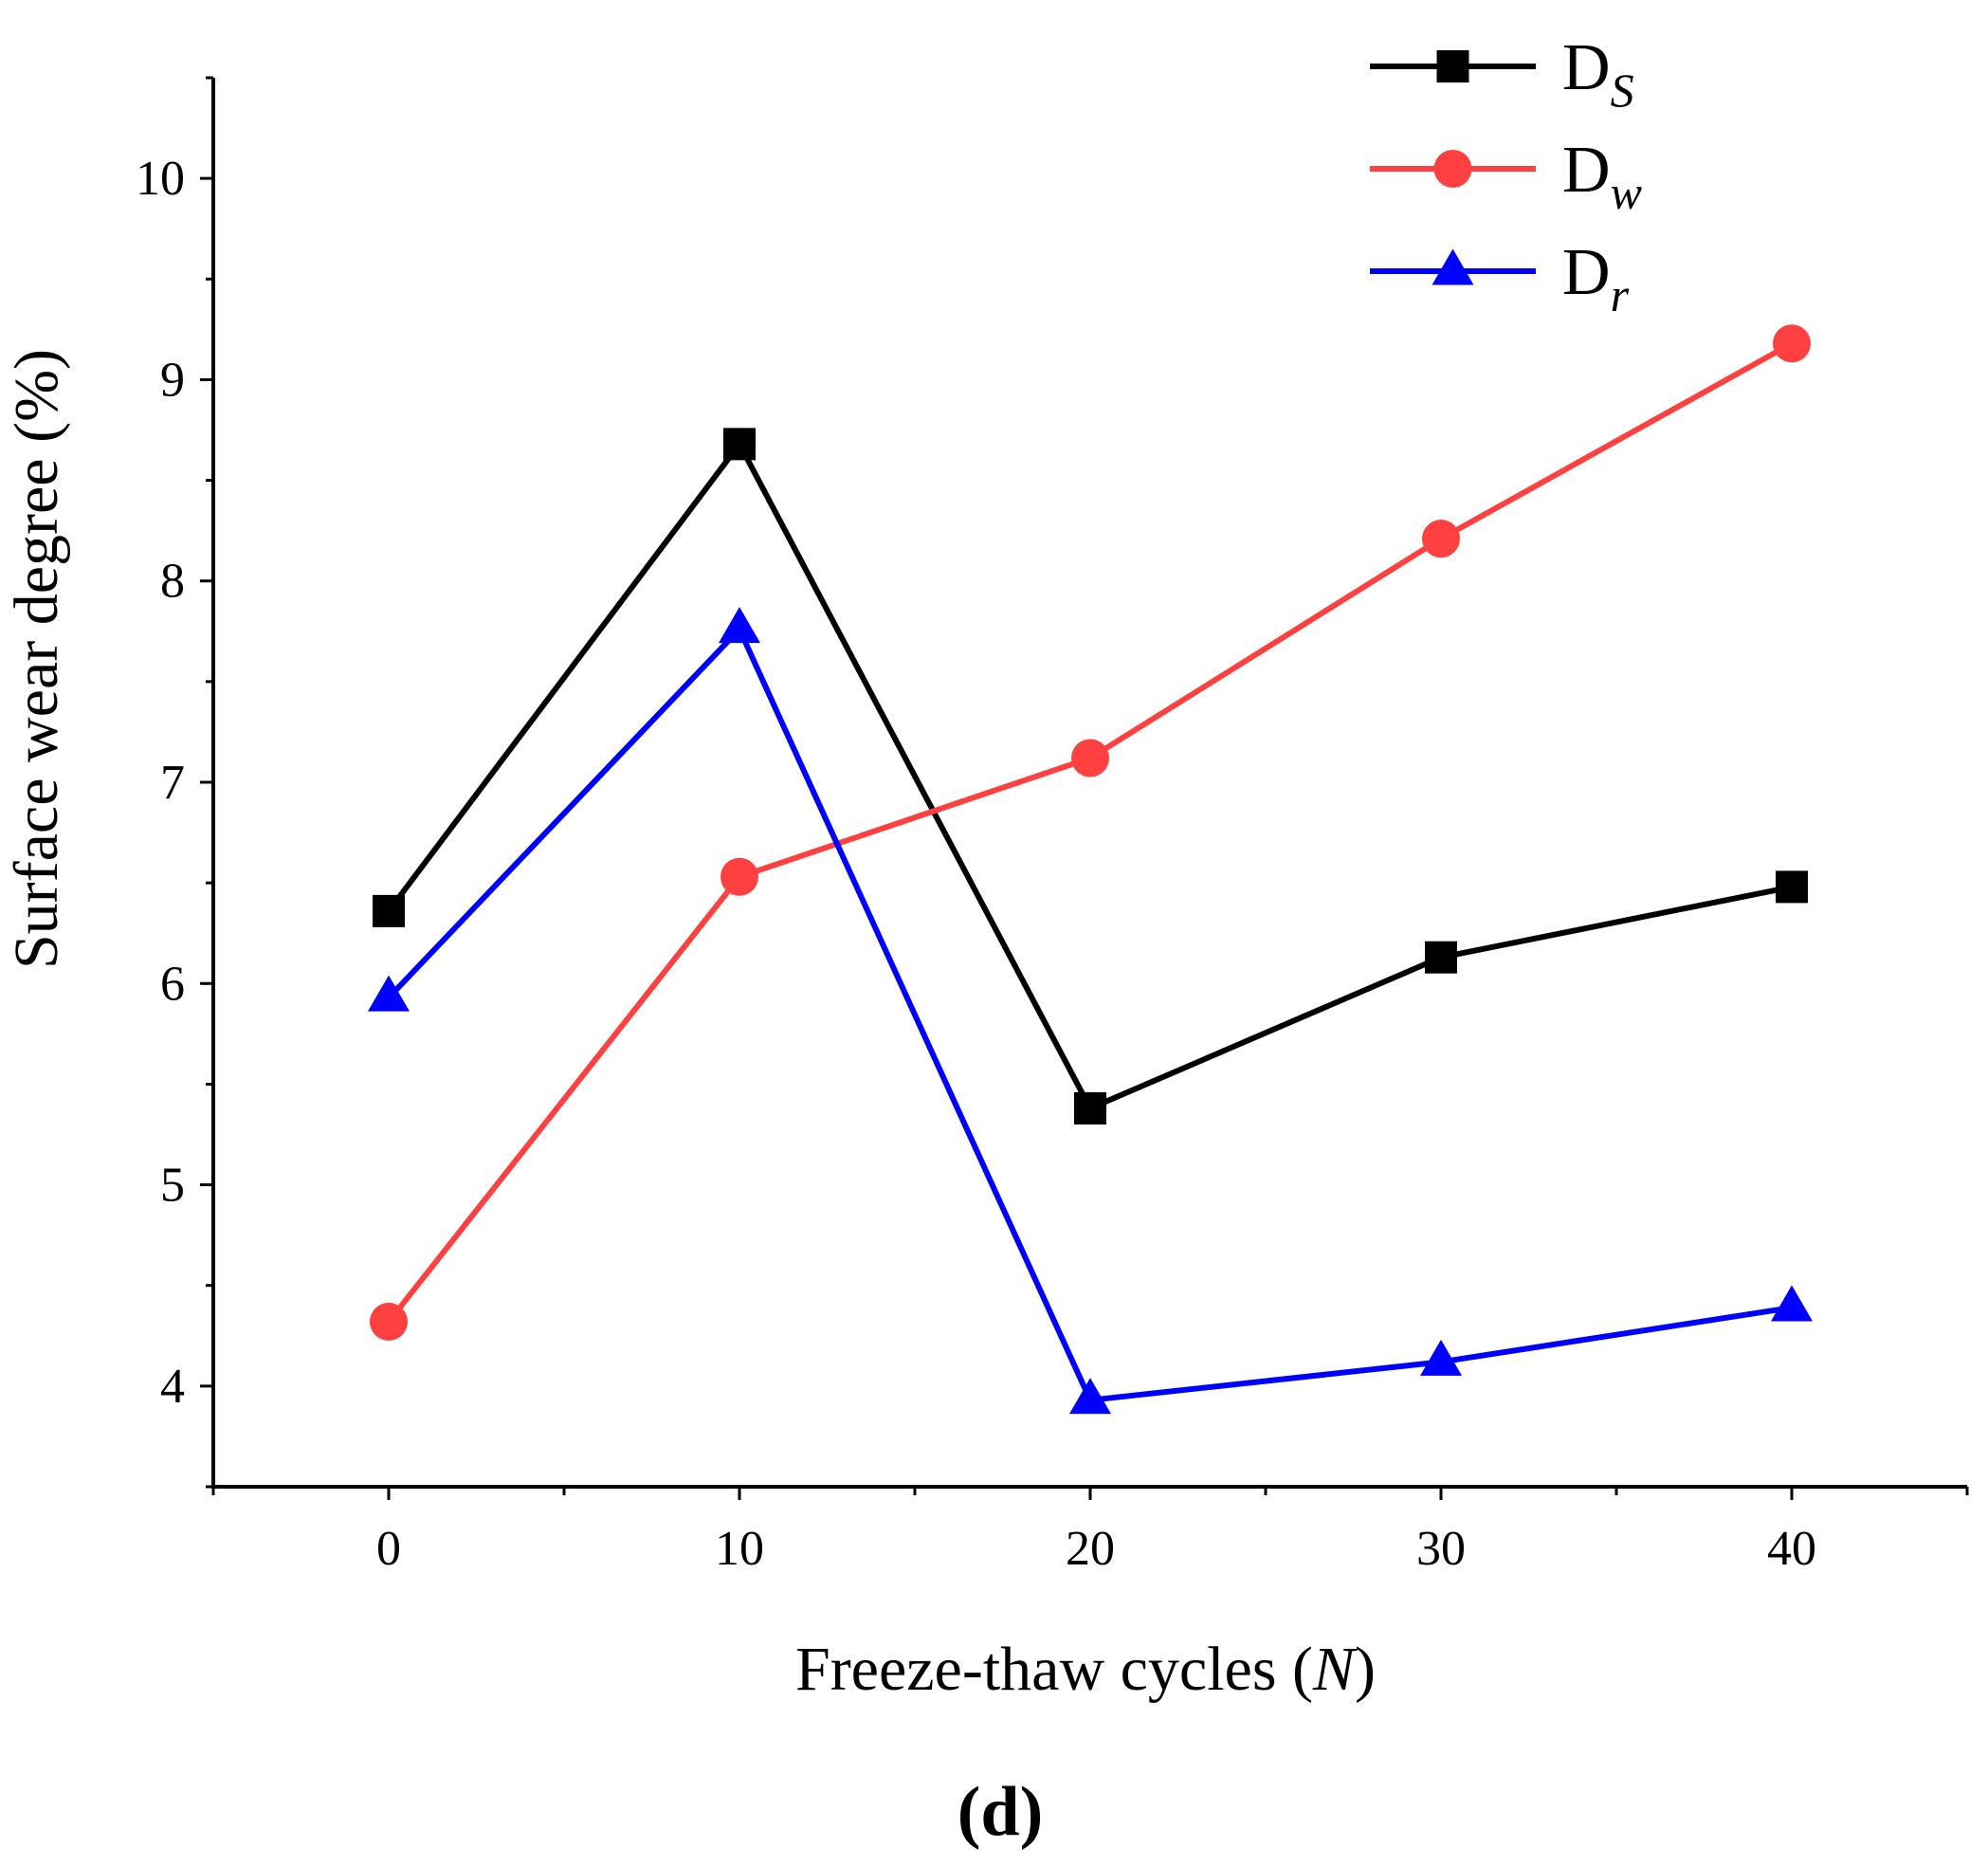 This screenshot has height=1866, width=1988. I want to click on legend: DS Dw Dr, so click(1506, 176).